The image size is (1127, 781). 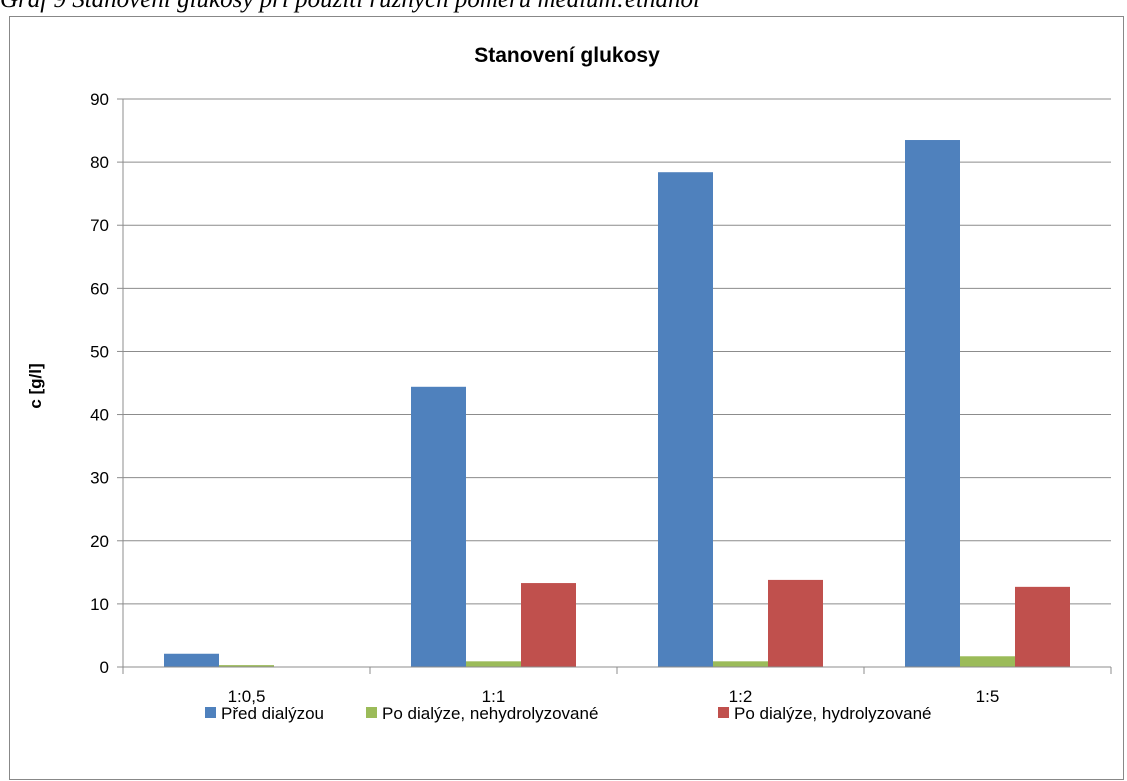 I want to click on y-tick-label: 0, so click(x=104, y=667).